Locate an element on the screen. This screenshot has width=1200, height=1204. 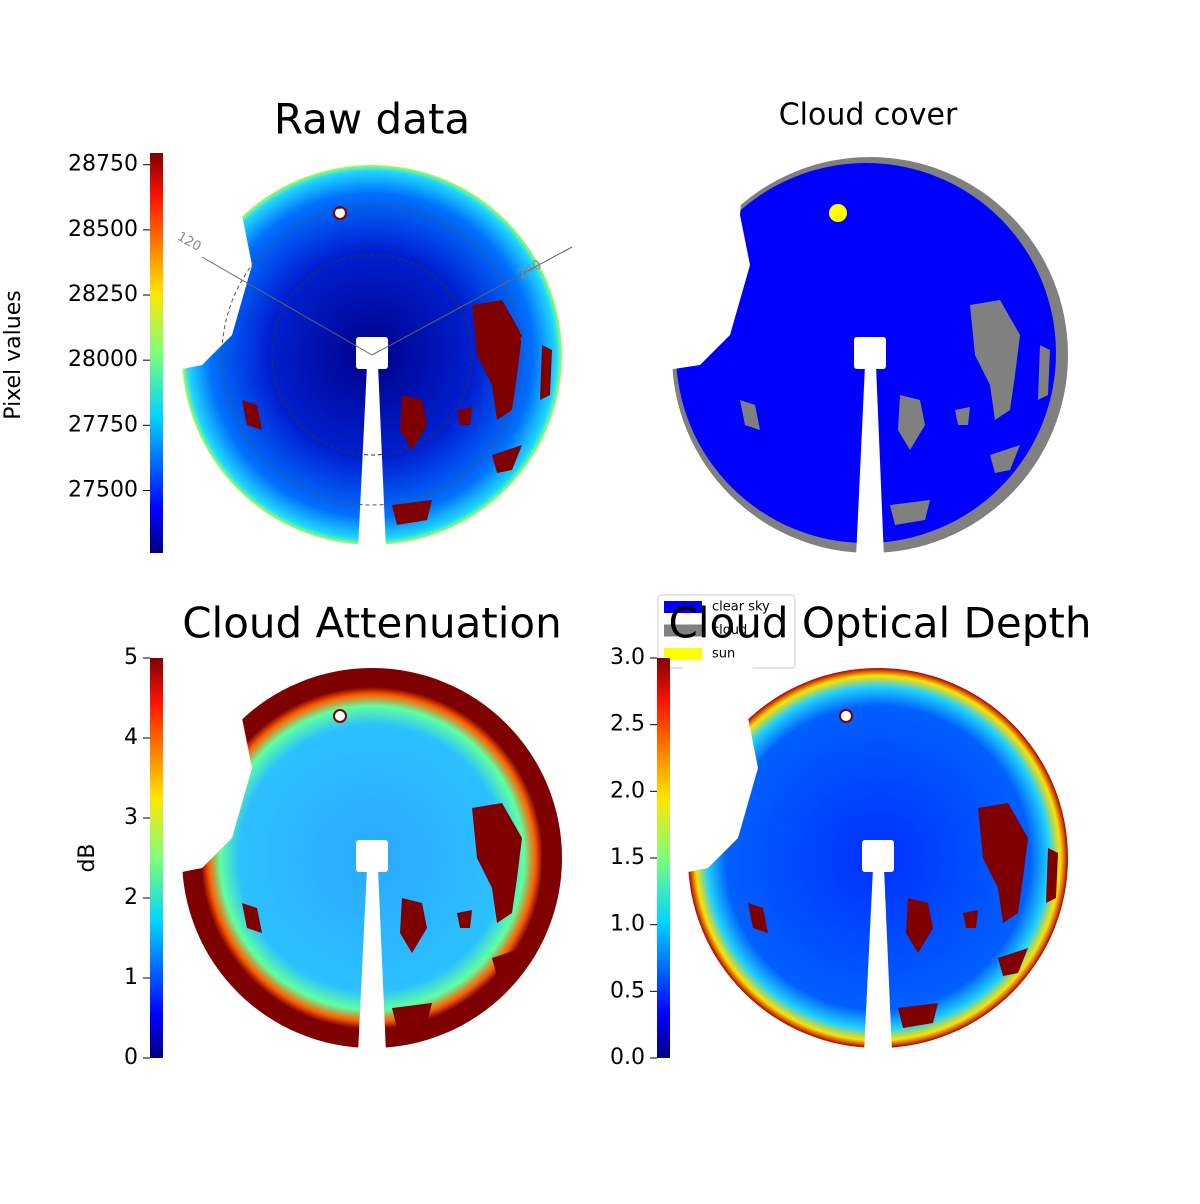
polar-ring is located at coordinates (372, 355).